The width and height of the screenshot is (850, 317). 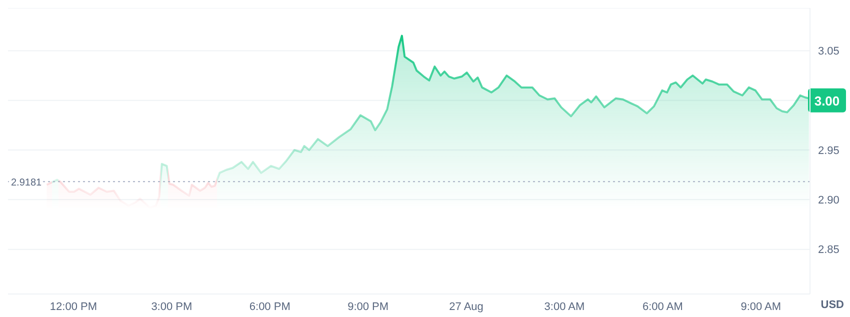 What do you see at coordinates (74, 306) in the screenshot?
I see `x-tick-label: 12:00 PM` at bounding box center [74, 306].